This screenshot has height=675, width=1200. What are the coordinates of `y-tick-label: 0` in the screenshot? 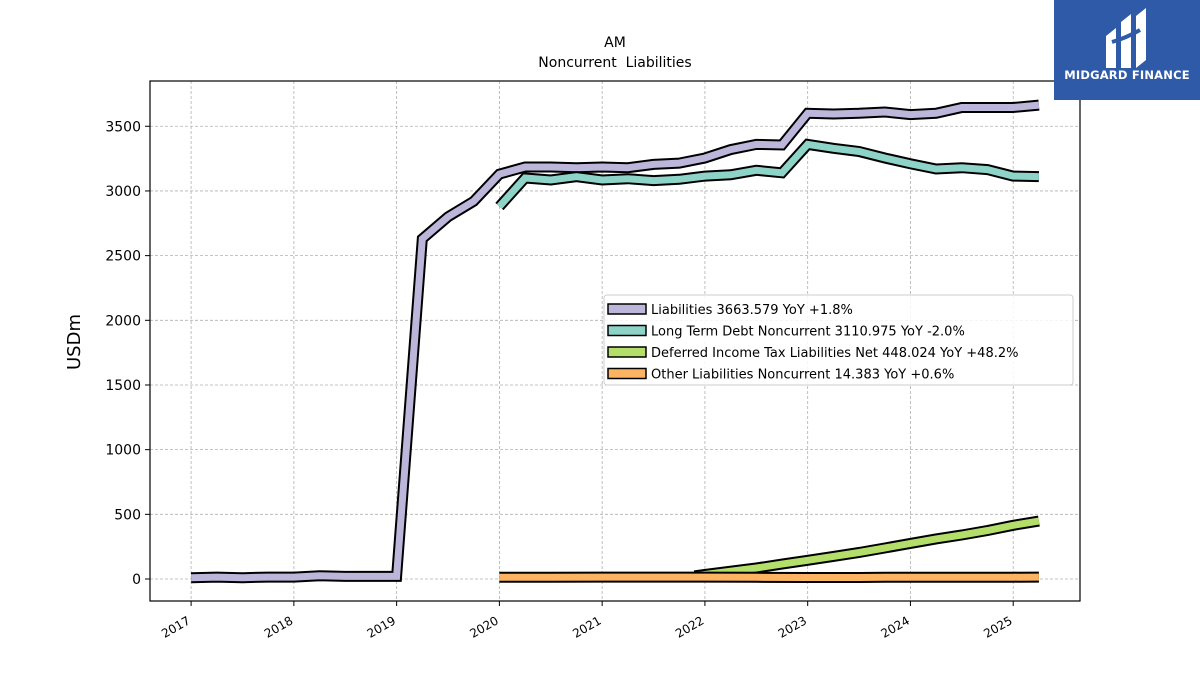 It's located at (136, 580).